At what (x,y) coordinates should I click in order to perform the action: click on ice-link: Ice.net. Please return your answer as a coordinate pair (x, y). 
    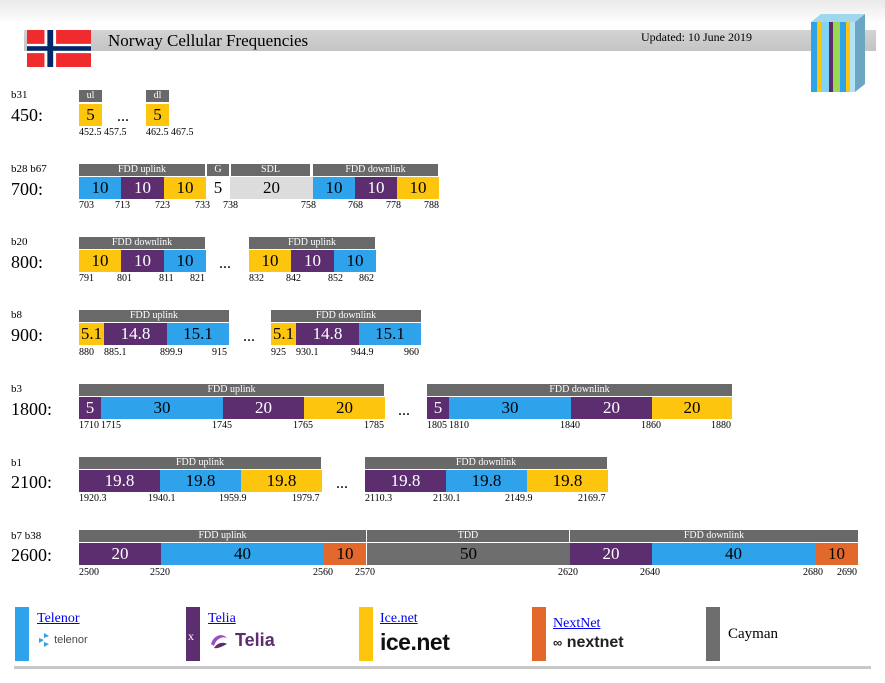
    Looking at the image, I should click on (399, 618).